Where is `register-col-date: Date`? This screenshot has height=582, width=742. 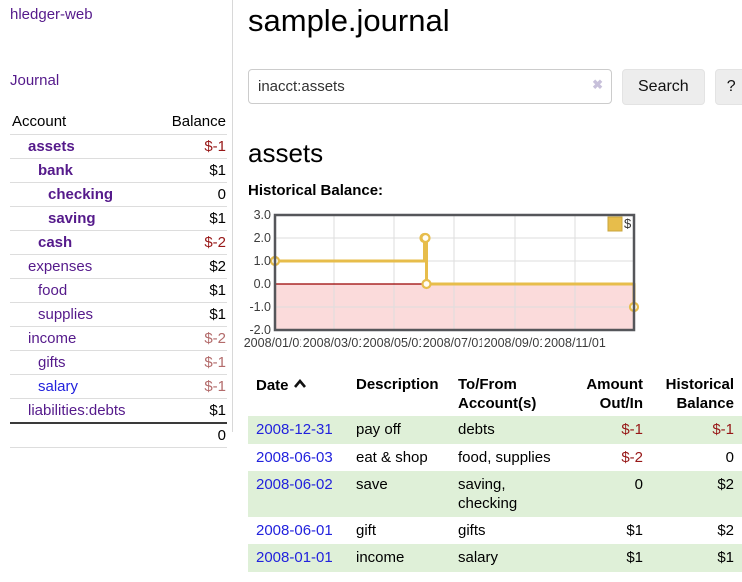
register-col-date: Date is located at coordinates (298, 393).